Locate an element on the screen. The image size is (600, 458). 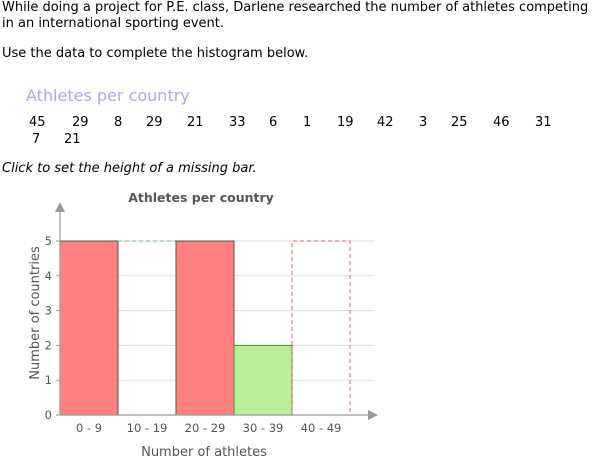
x-tick-label: 0 - 9 is located at coordinates (89, 428).